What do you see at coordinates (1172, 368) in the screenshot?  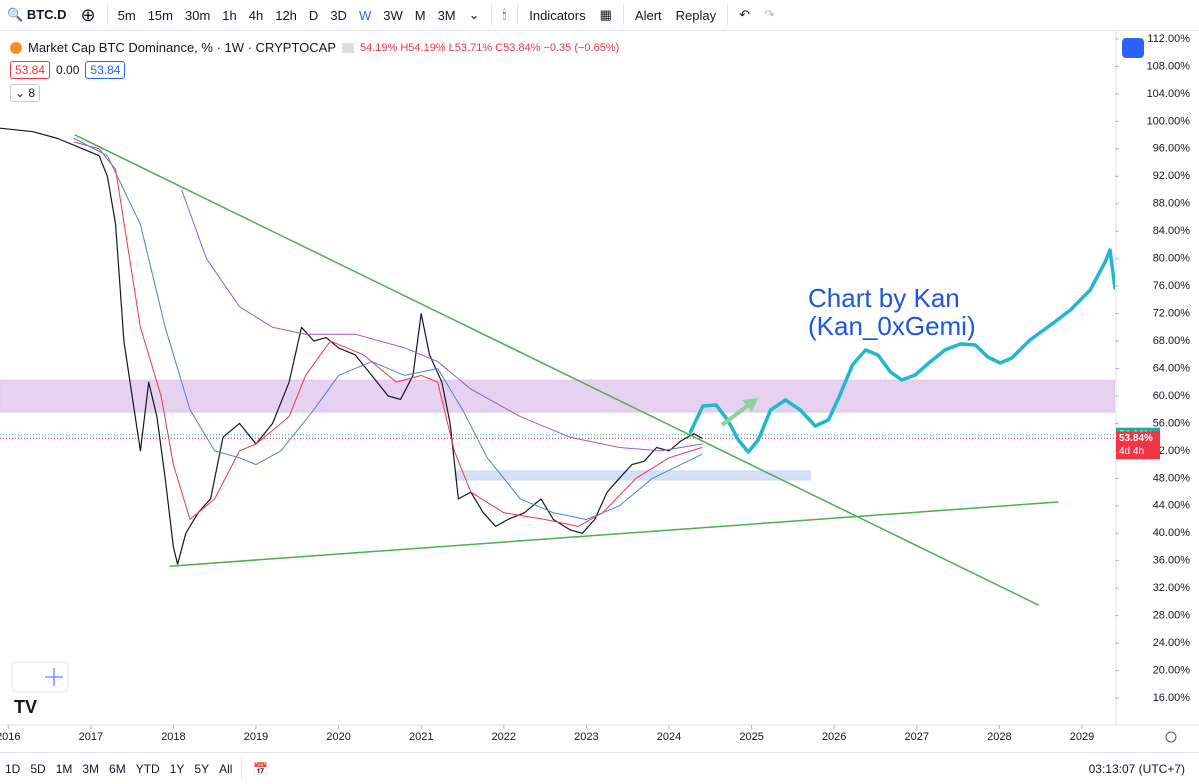 I see `y-tick-label: 64.00%` at bounding box center [1172, 368].